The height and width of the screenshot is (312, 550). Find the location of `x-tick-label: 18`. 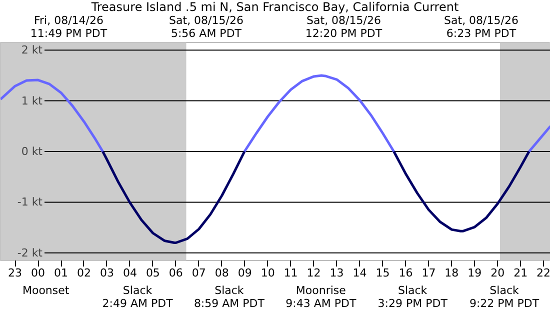

x-tick-label: 18 is located at coordinates (451, 273).